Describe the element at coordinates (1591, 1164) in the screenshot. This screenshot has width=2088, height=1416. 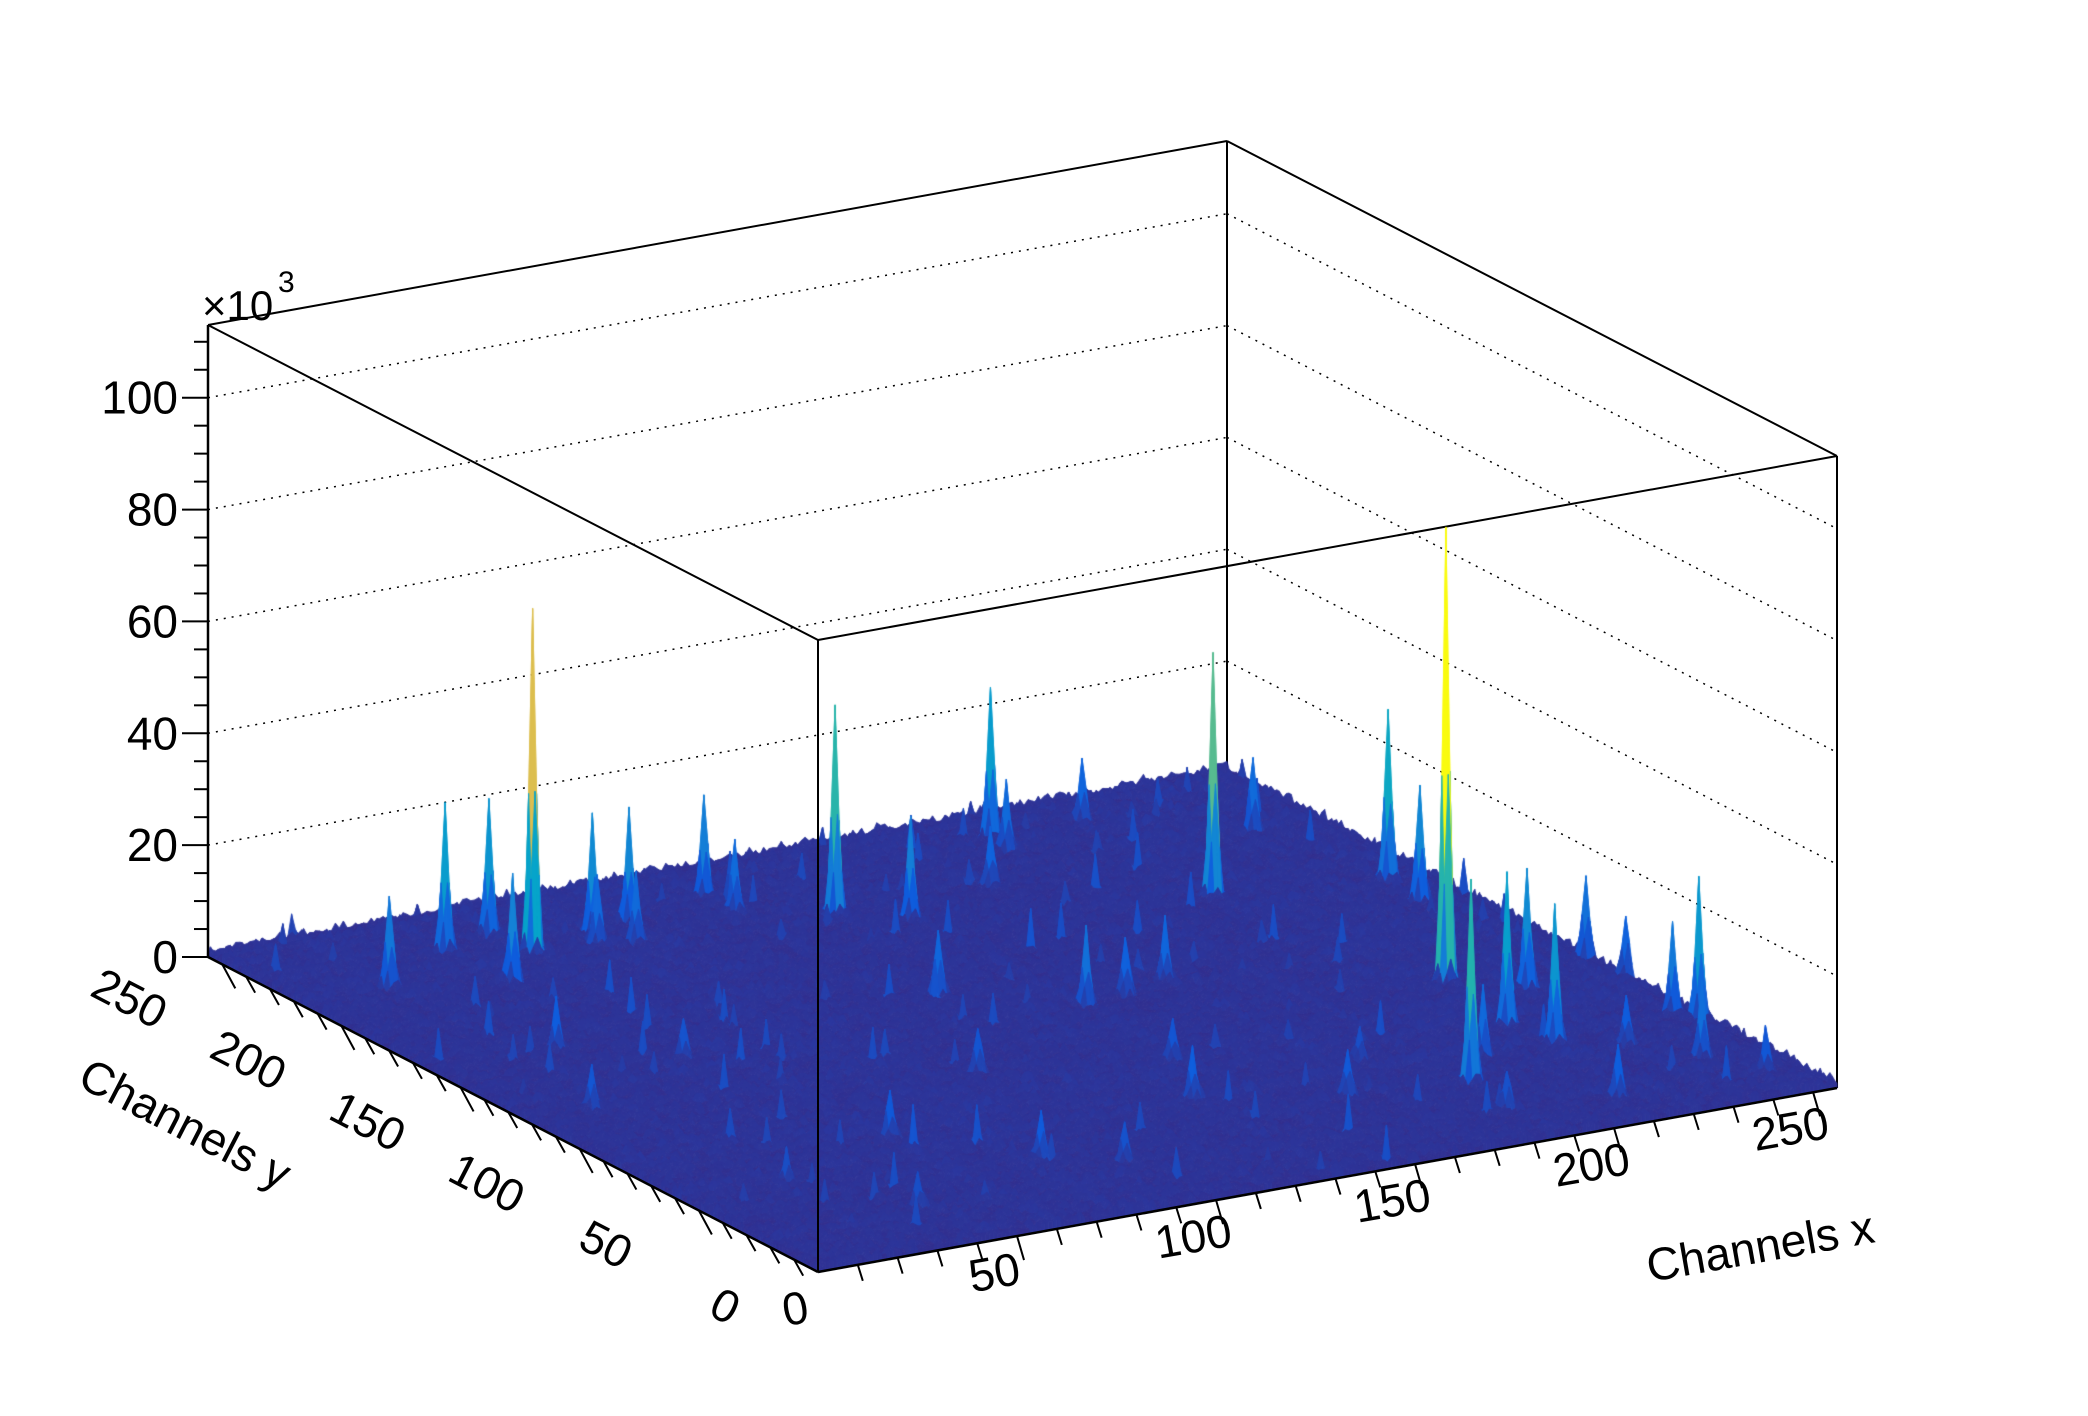
I see `x-tick-label: 200` at that location.